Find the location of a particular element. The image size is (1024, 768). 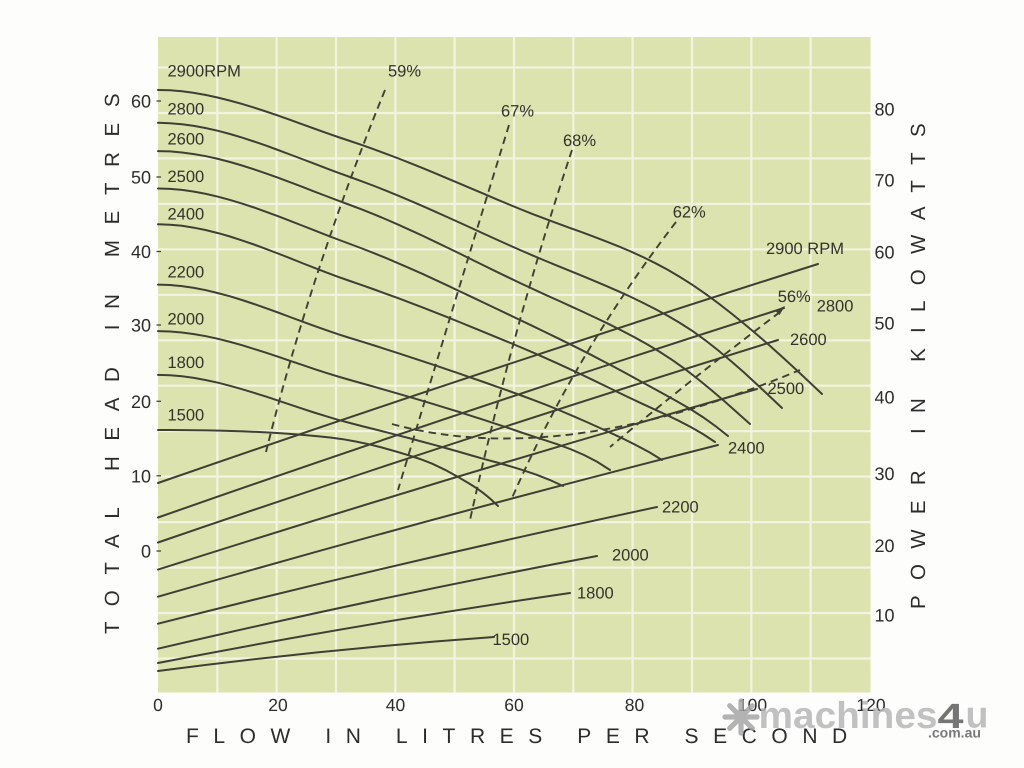

svg-text: 62% is located at coordinates (689, 212).